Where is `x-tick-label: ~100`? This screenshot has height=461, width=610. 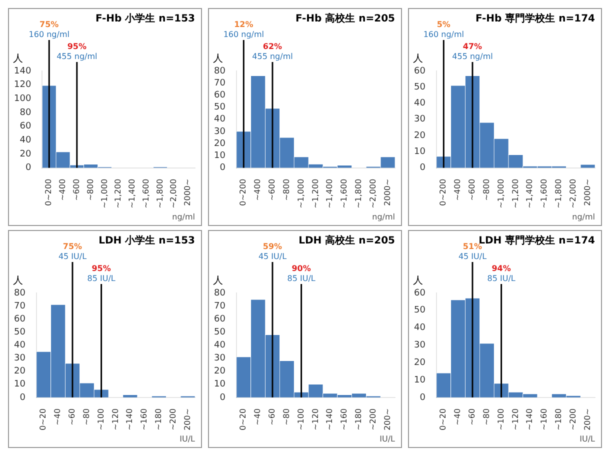 x-tick-label: ~100 is located at coordinates (101, 419).